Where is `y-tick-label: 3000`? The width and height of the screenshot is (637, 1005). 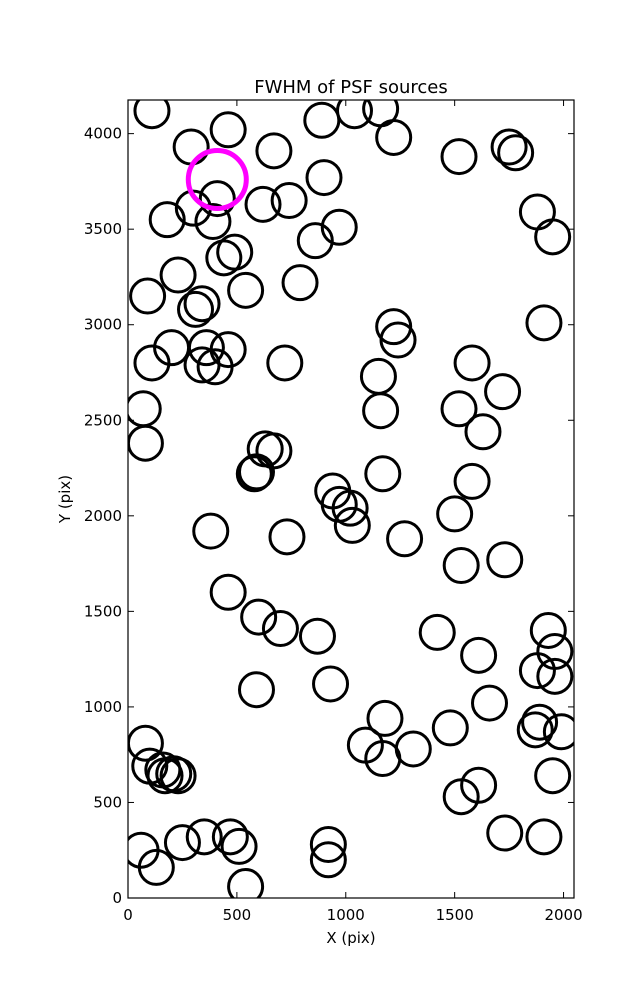
y-tick-label: 3000 is located at coordinates (103, 325).